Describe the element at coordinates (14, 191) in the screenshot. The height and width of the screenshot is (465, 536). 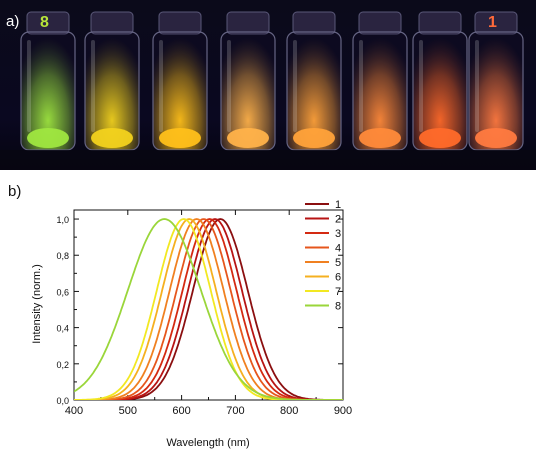
I see `panel-b-letter: b)` at that location.